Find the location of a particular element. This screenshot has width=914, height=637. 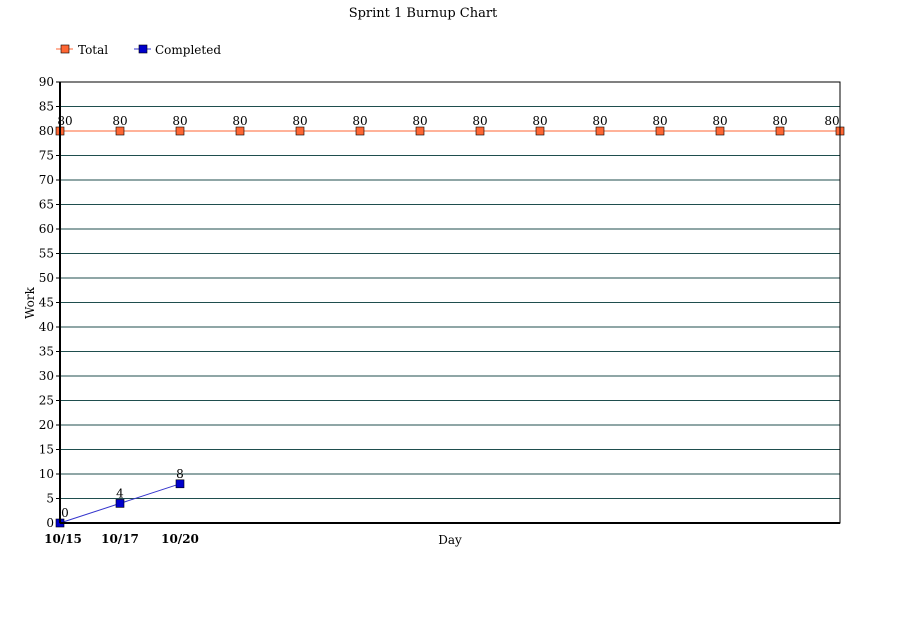

data-label-total-7: 80 is located at coordinates (479, 121).